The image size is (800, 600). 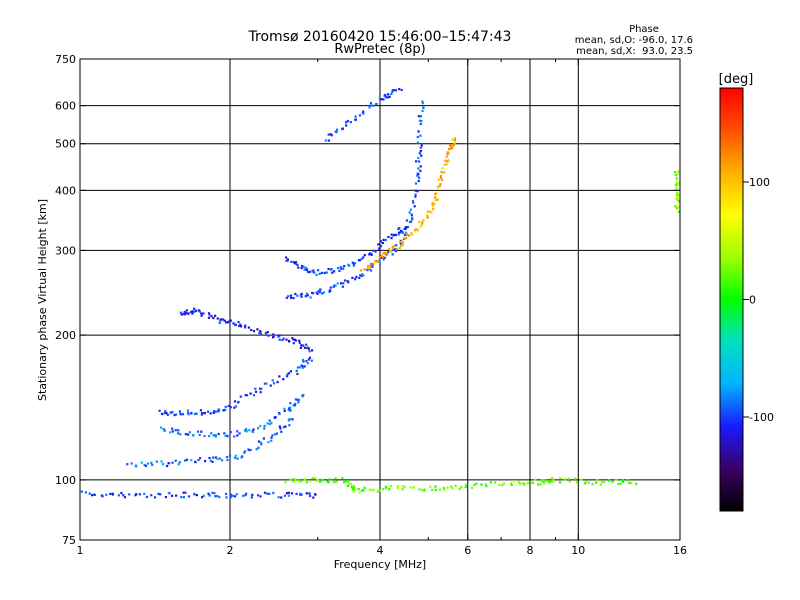 I want to click on y-tick-label: 75, so click(x=69, y=540).